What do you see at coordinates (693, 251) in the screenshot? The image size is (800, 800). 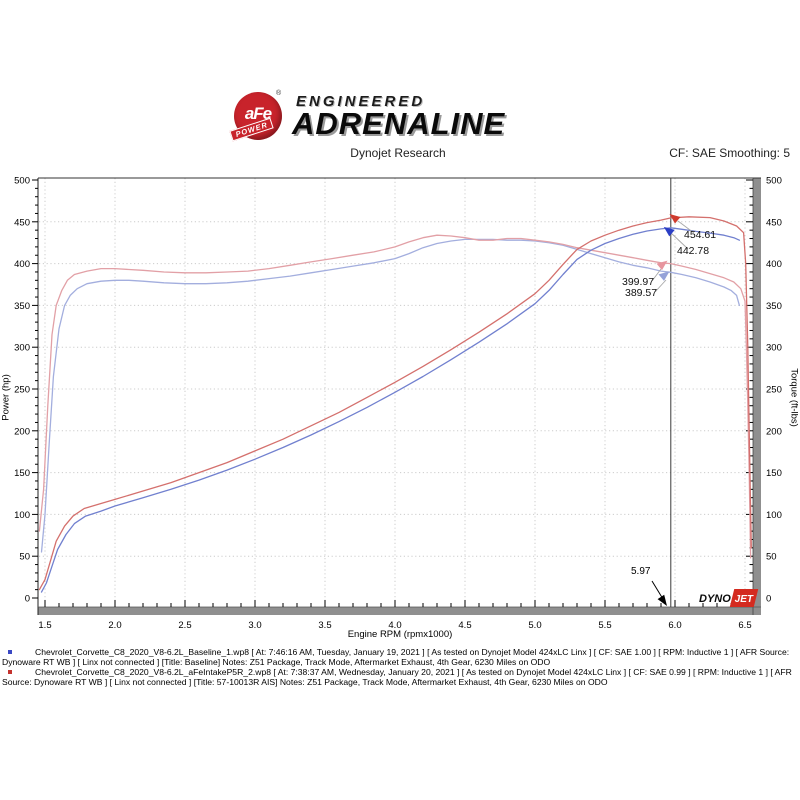 I see `callout-power-baseline: 442.78` at bounding box center [693, 251].